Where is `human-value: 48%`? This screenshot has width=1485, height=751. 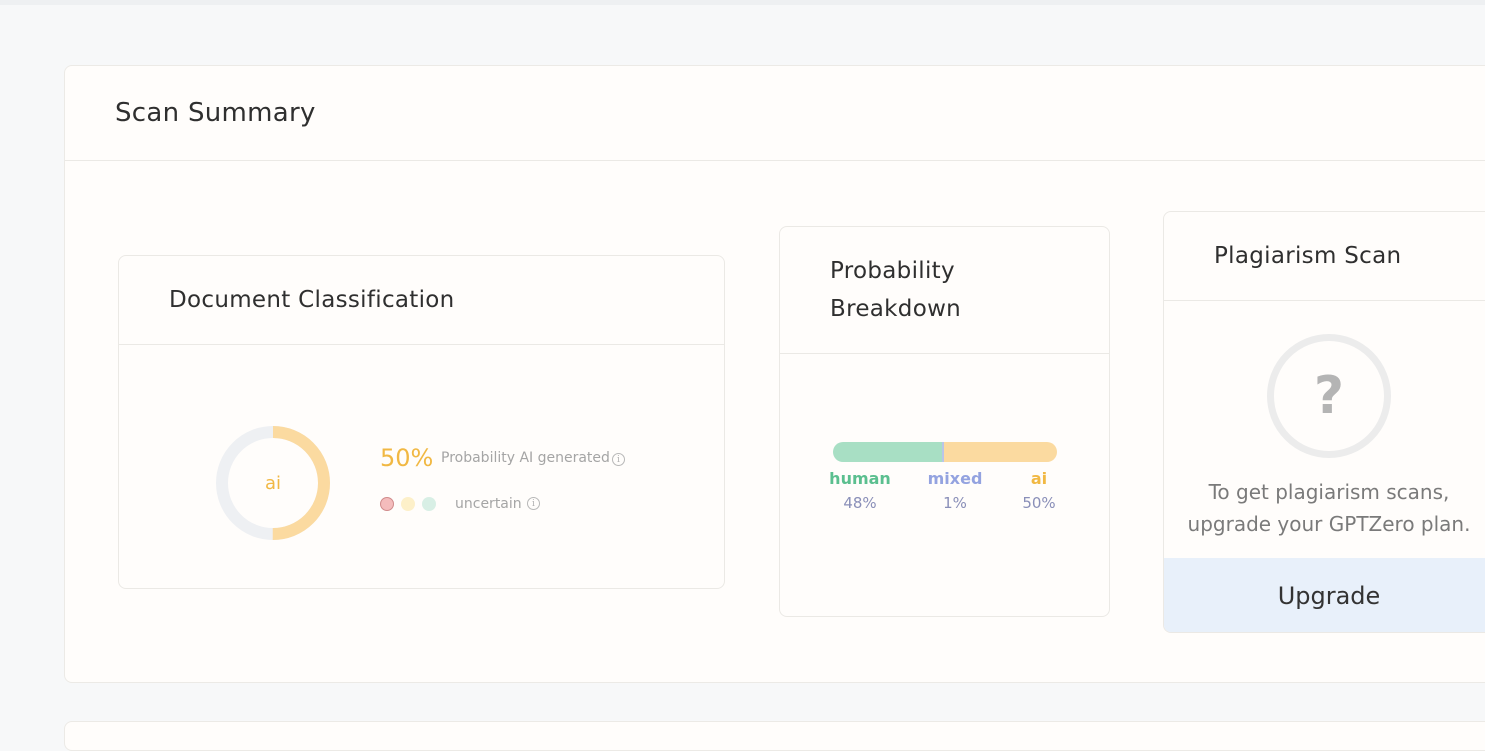
human-value: 48% is located at coordinates (860, 503).